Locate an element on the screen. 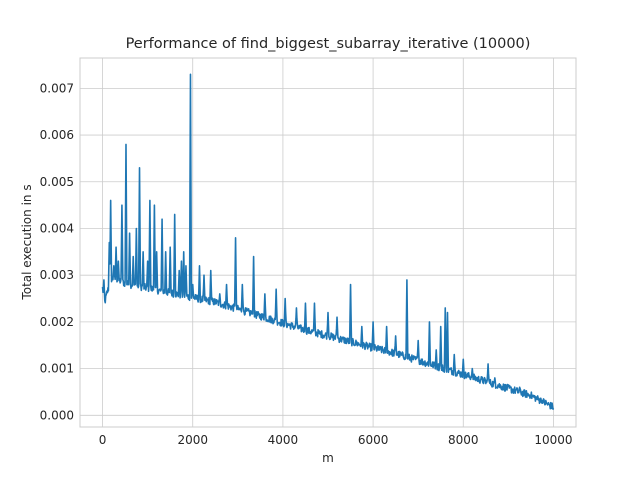 This screenshot has height=480, width=640. y-tick-label: 0.005 is located at coordinates (57, 182).